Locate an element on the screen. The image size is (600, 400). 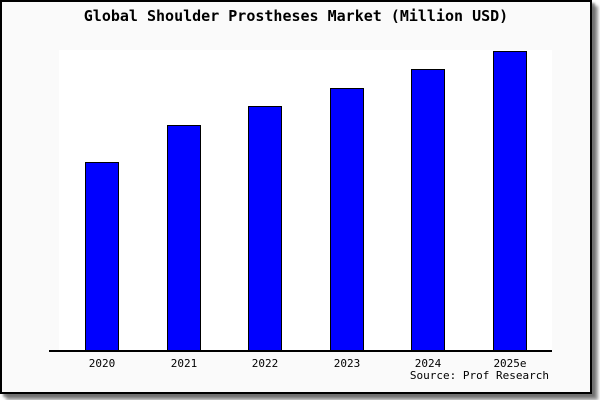
x-tick-label-2020: 2020 is located at coordinates (102, 363).